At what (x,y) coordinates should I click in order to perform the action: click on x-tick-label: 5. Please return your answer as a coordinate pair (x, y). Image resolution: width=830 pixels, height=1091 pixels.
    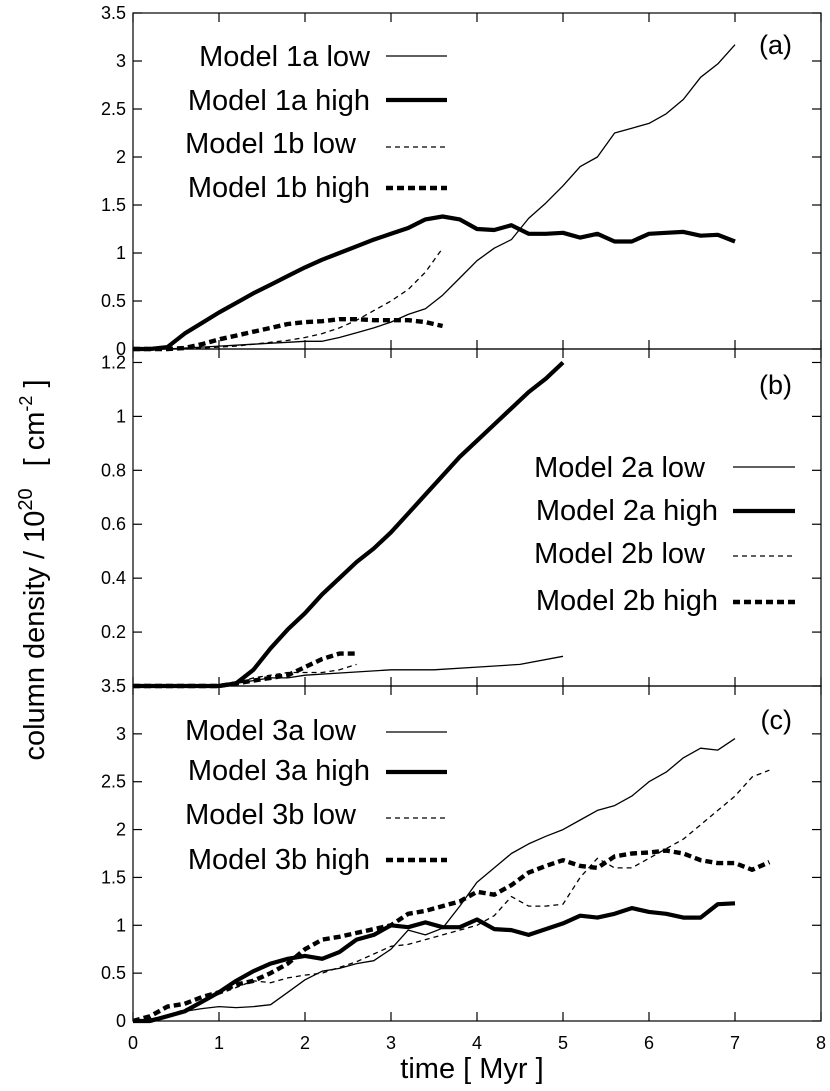
    Looking at the image, I should click on (563, 1043).